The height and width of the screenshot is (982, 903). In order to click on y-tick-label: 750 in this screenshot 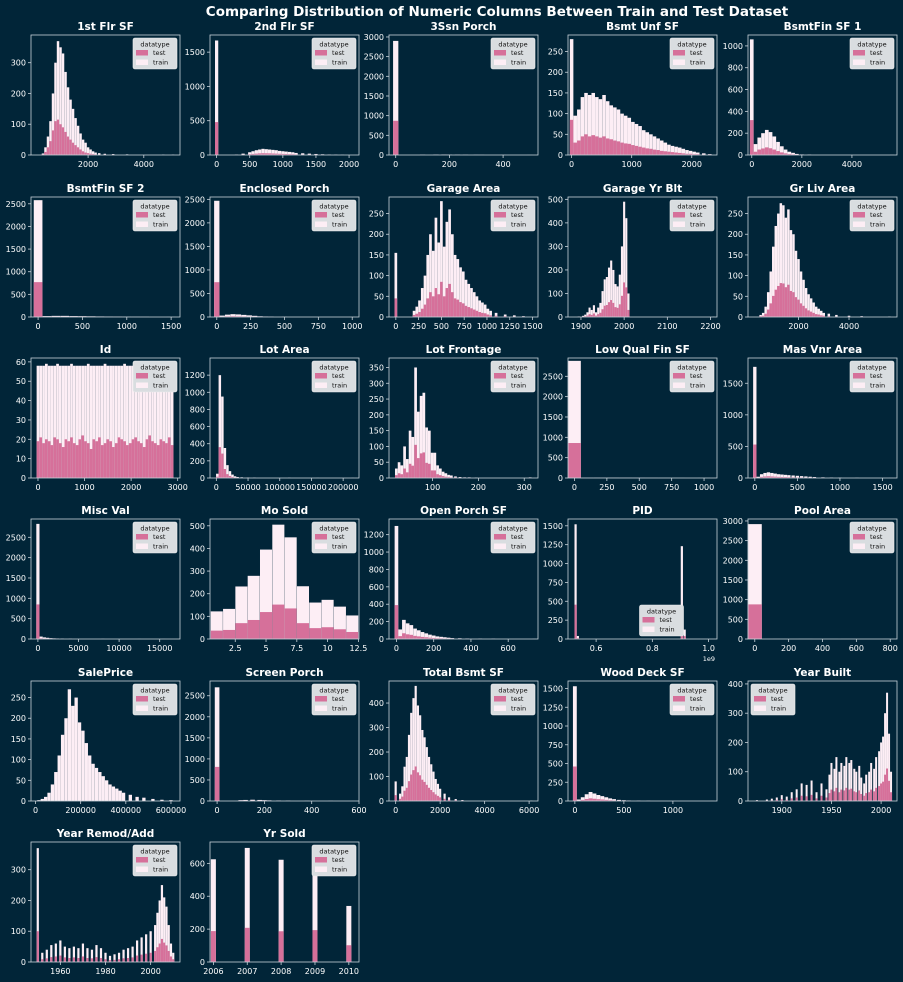, I will do `click(555, 745)`.